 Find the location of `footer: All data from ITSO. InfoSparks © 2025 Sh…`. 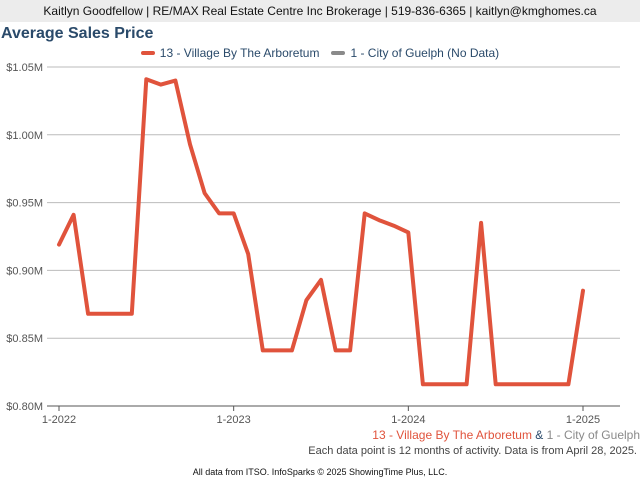

footer: All data from ITSO. InfoSparks © 2025 Sh… is located at coordinates (320, 471).